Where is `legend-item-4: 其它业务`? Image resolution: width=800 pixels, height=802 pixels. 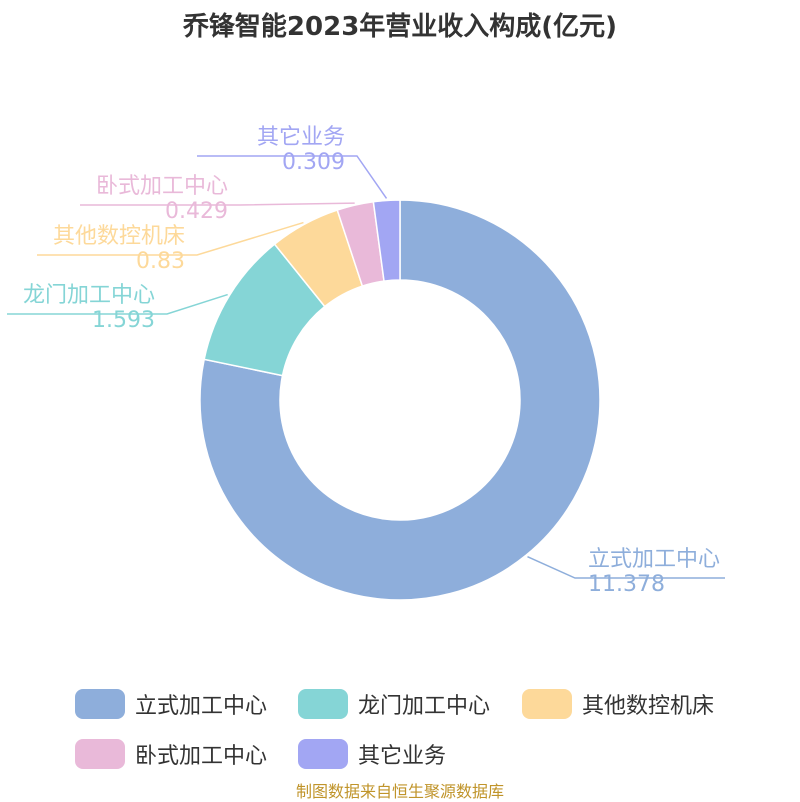 legend-item-4: 其它业务 is located at coordinates (372, 754).